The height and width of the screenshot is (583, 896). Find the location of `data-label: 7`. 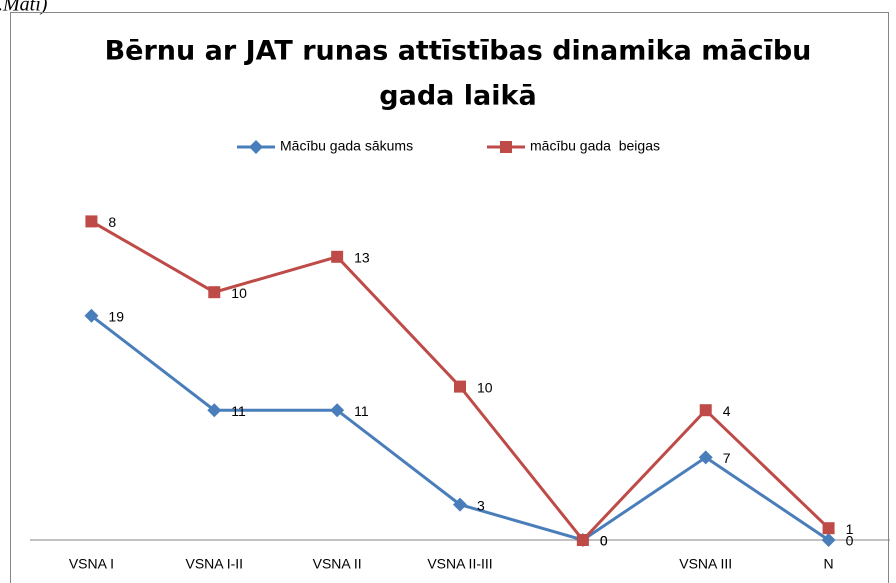

data-label: 7 is located at coordinates (727, 458).